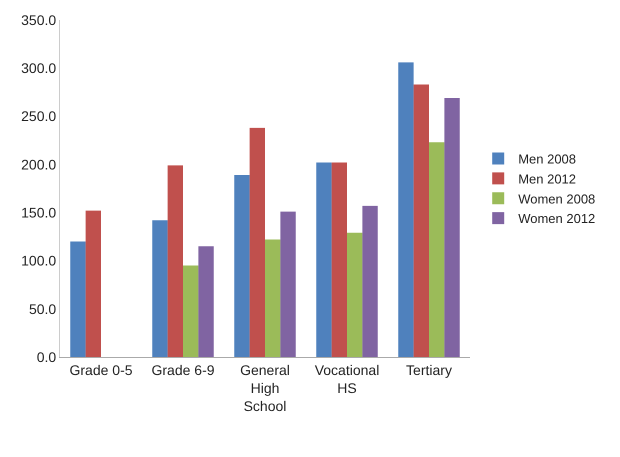 The width and height of the screenshot is (620, 457). Describe the element at coordinates (38, 260) in the screenshot. I see `y-tick-label: 100.0` at that location.